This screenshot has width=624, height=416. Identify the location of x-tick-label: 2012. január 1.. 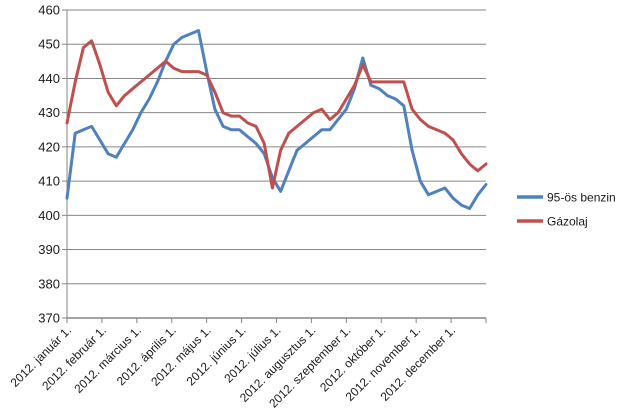
(41, 356).